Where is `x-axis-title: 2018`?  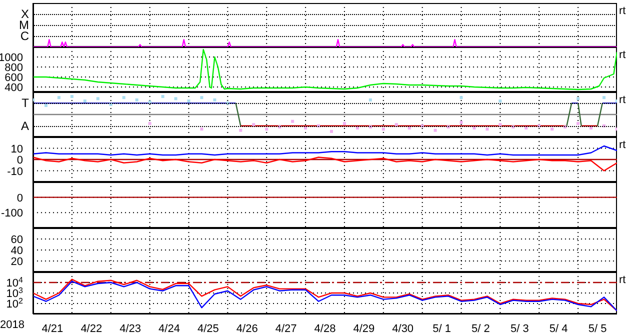
x-axis-title: 2018 is located at coordinates (13, 325).